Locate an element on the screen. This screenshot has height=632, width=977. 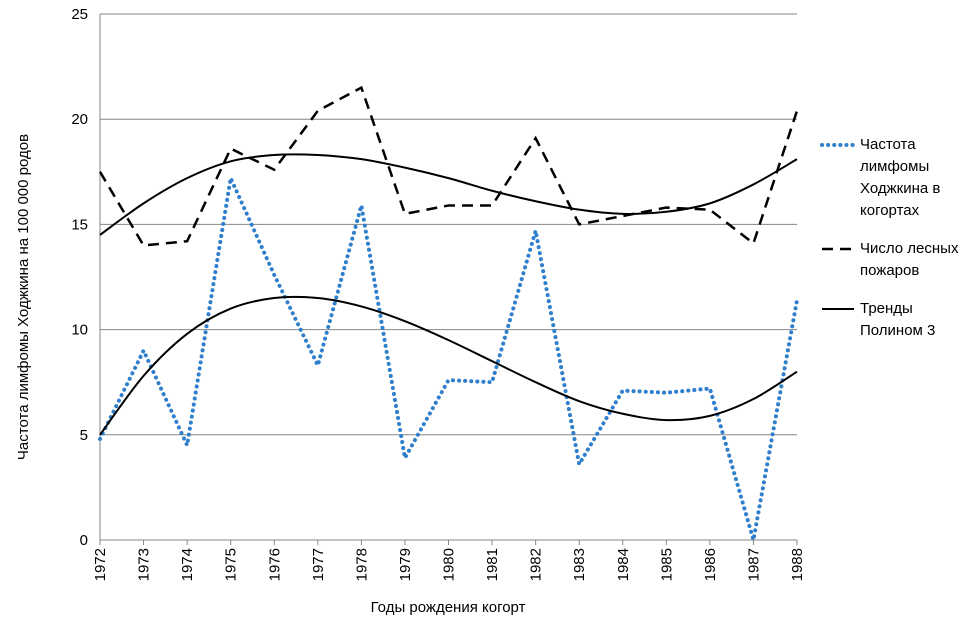
x-tick-label: 1980 is located at coordinates (449, 564).